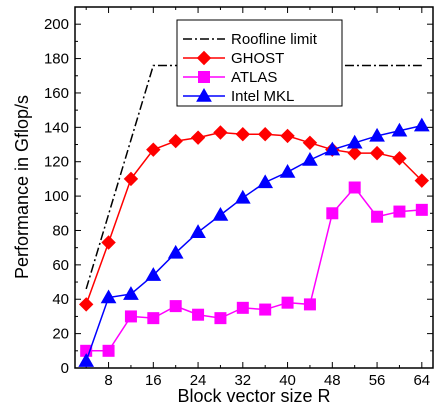 Image resolution: width=435 pixels, height=412 pixels. What do you see at coordinates (242, 380) in the screenshot?
I see `x-tick-label: 32` at bounding box center [242, 380].